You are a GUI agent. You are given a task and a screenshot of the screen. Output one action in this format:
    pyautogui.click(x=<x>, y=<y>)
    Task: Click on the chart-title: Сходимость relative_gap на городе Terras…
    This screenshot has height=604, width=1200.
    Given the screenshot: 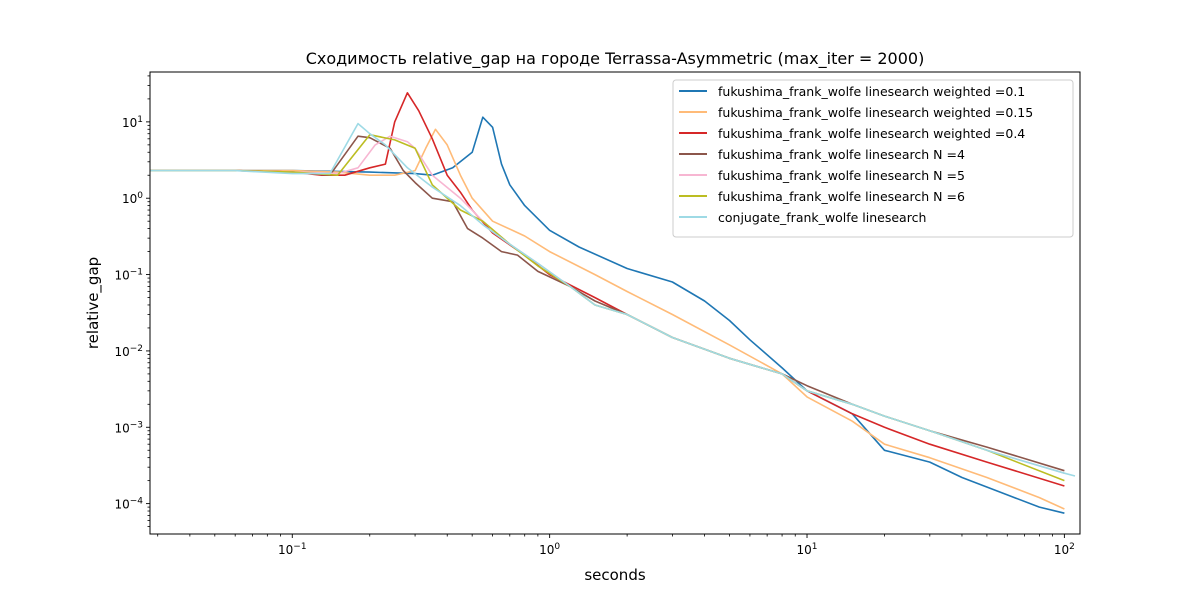 What is the action you would take?
    pyautogui.click(x=615, y=59)
    